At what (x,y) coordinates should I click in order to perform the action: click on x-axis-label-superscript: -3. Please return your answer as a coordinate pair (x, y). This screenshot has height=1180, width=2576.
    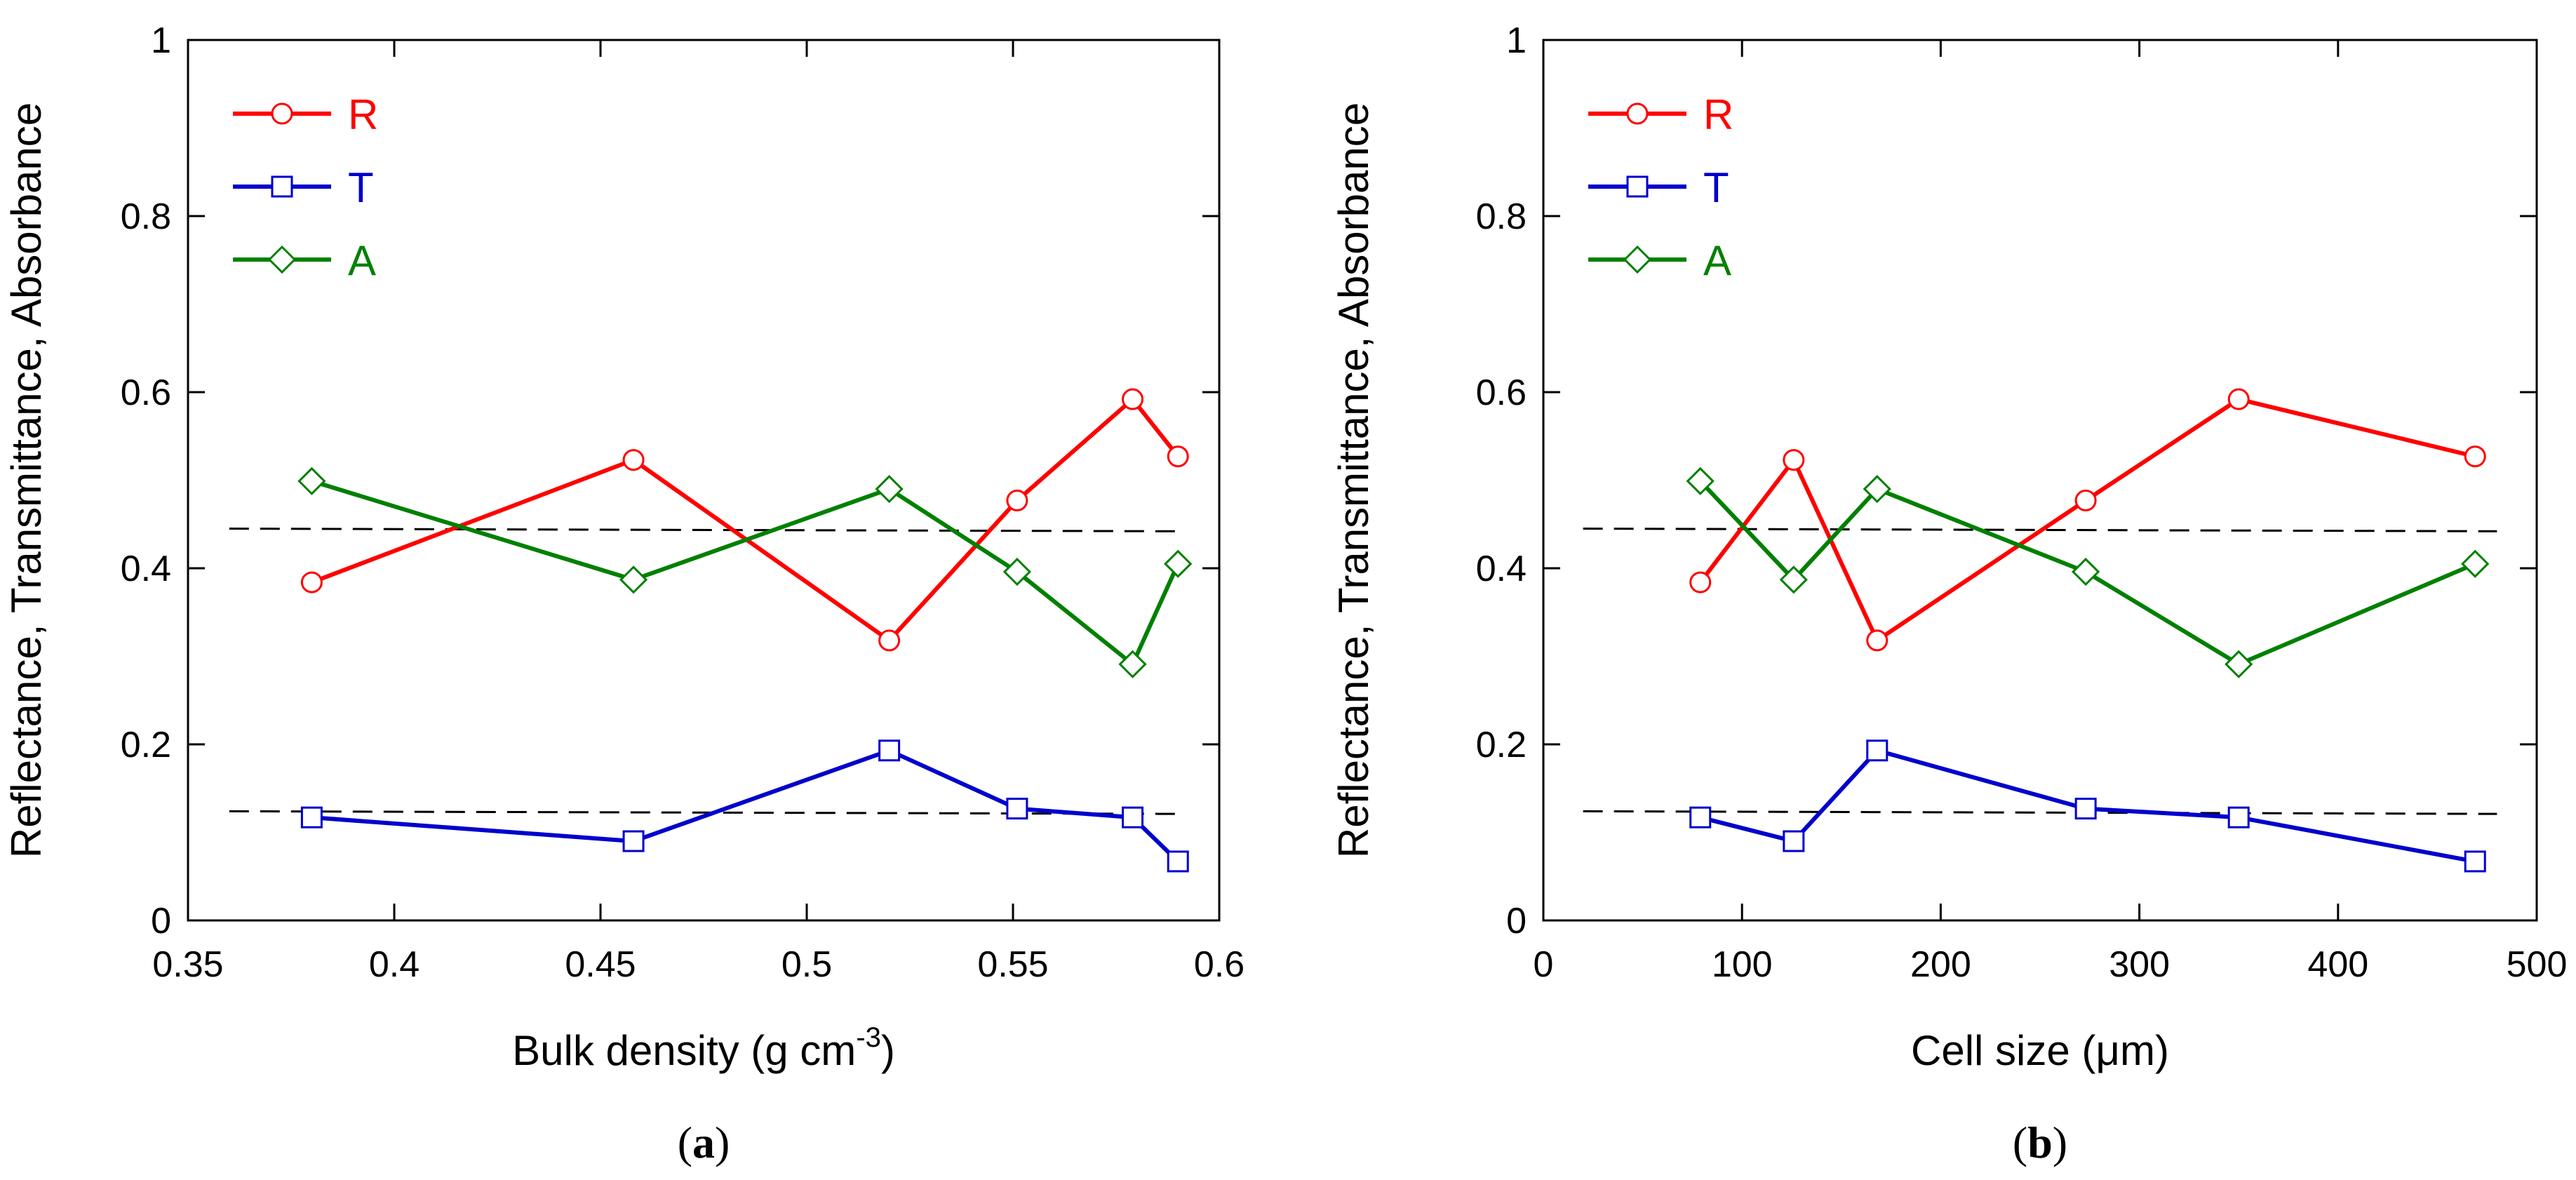
    Looking at the image, I should click on (868, 1037).